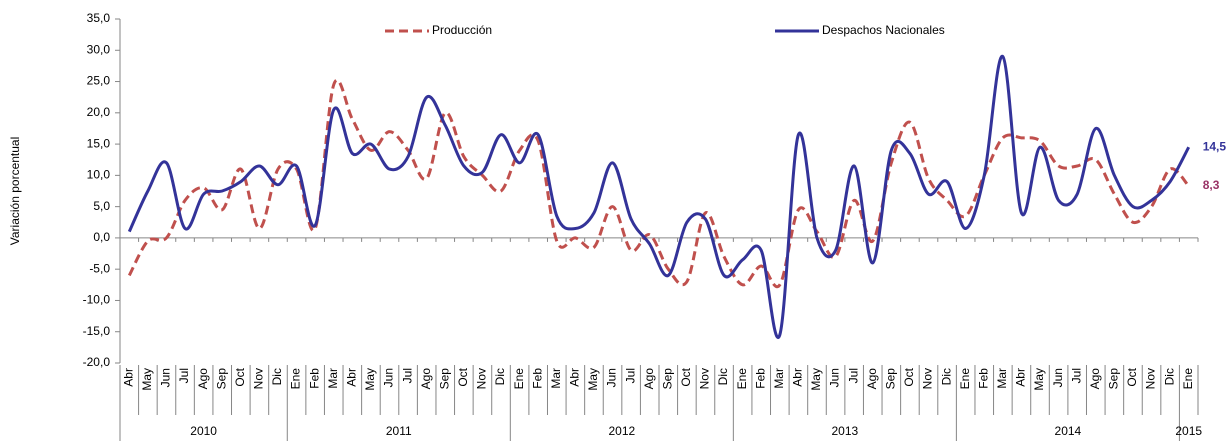  Describe the element at coordinates (99, 49) in the screenshot. I see `y-tick-label: 30,0` at that location.